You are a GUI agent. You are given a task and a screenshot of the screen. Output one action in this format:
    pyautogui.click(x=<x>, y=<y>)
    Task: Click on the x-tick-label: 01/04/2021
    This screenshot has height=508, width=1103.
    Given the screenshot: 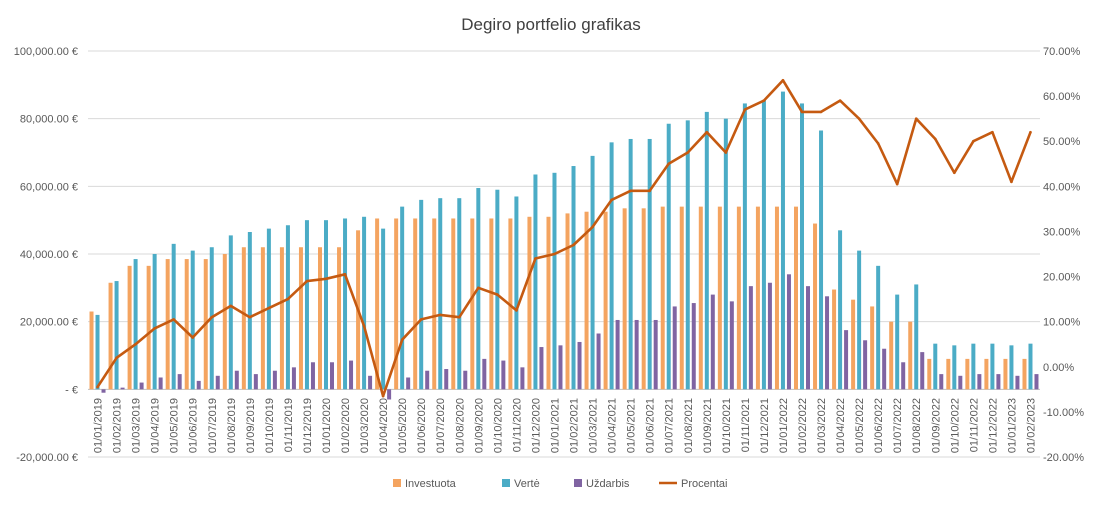 What is the action you would take?
    pyautogui.click(x=613, y=425)
    